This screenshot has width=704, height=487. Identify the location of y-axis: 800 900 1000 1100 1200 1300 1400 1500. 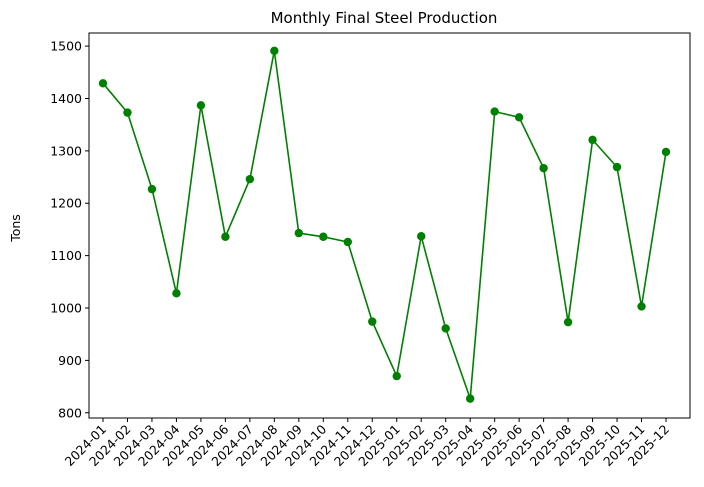
(69, 229).